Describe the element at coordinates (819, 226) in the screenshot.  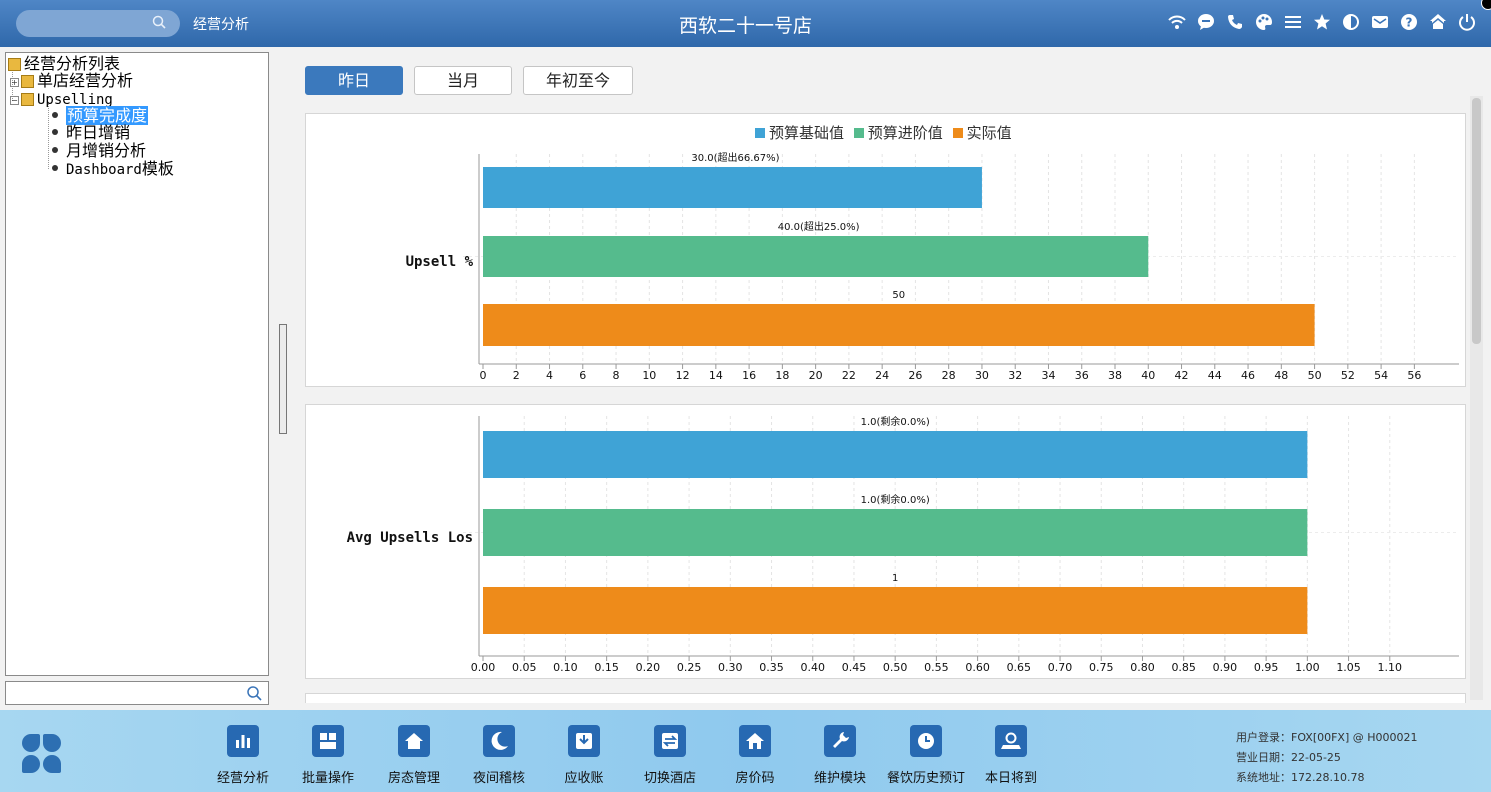
I see `bar-data-label: 40.0(超出25.0%)` at that location.